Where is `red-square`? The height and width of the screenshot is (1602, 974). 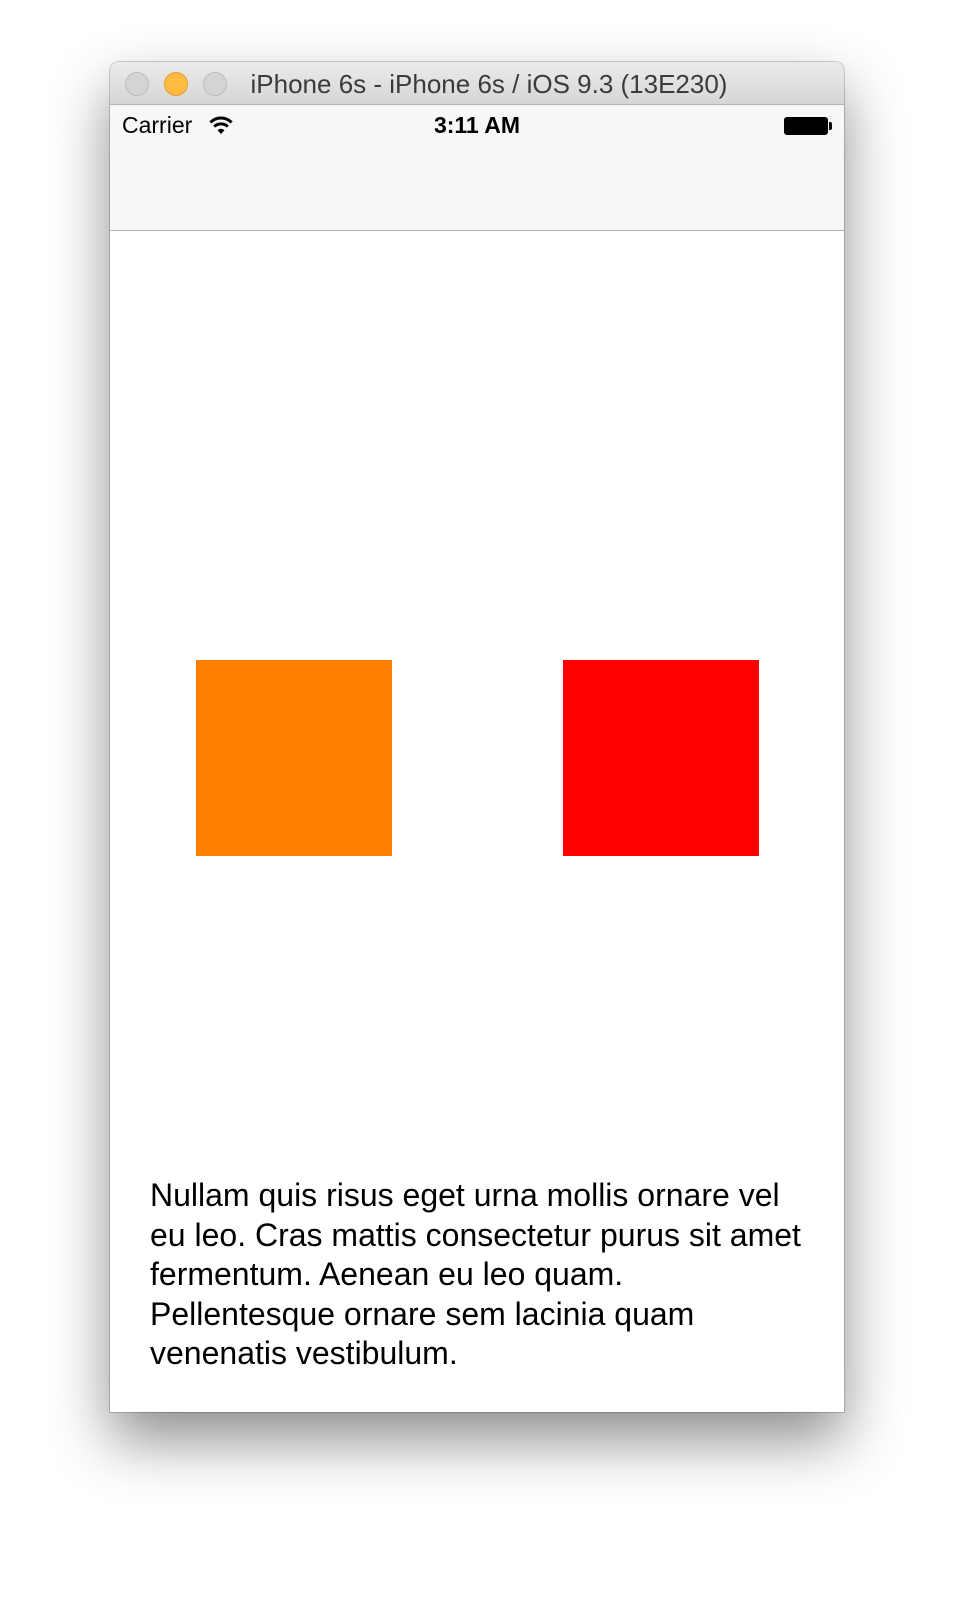 red-square is located at coordinates (661, 758).